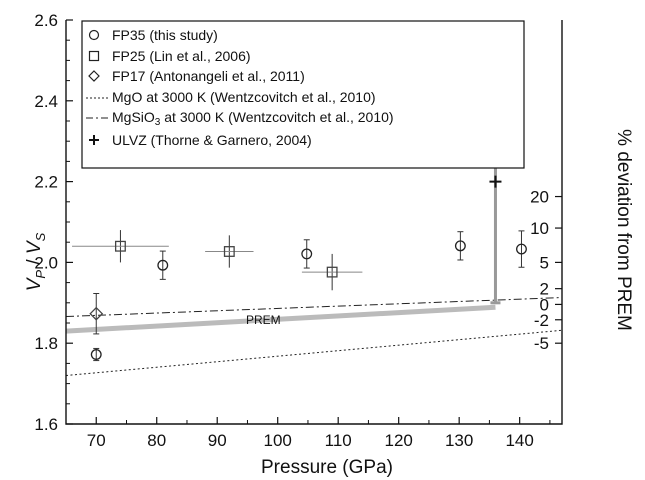 This screenshot has height=480, width=645. I want to click on y-axis-label: VP / VS, so click(36, 261).